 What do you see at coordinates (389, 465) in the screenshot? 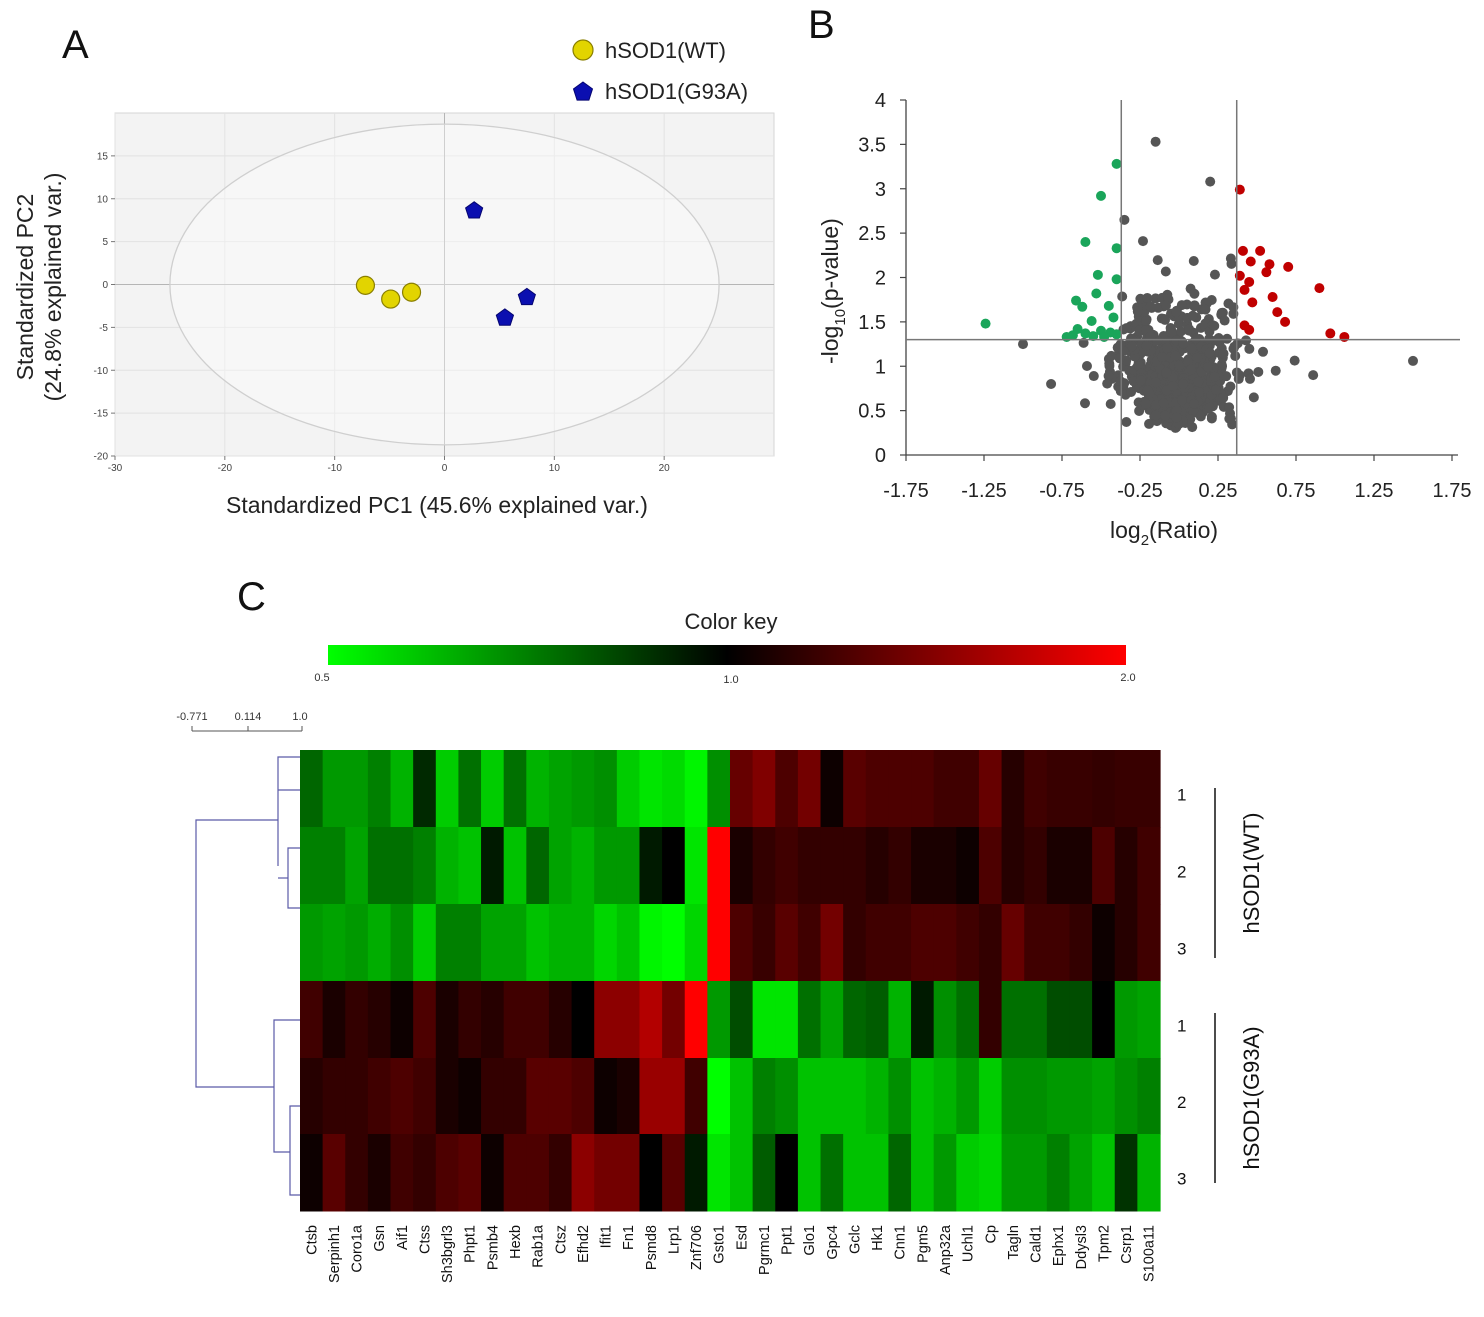
I see `pca-x-ticks: -30 -20 -10 0 10 20` at bounding box center [389, 465].